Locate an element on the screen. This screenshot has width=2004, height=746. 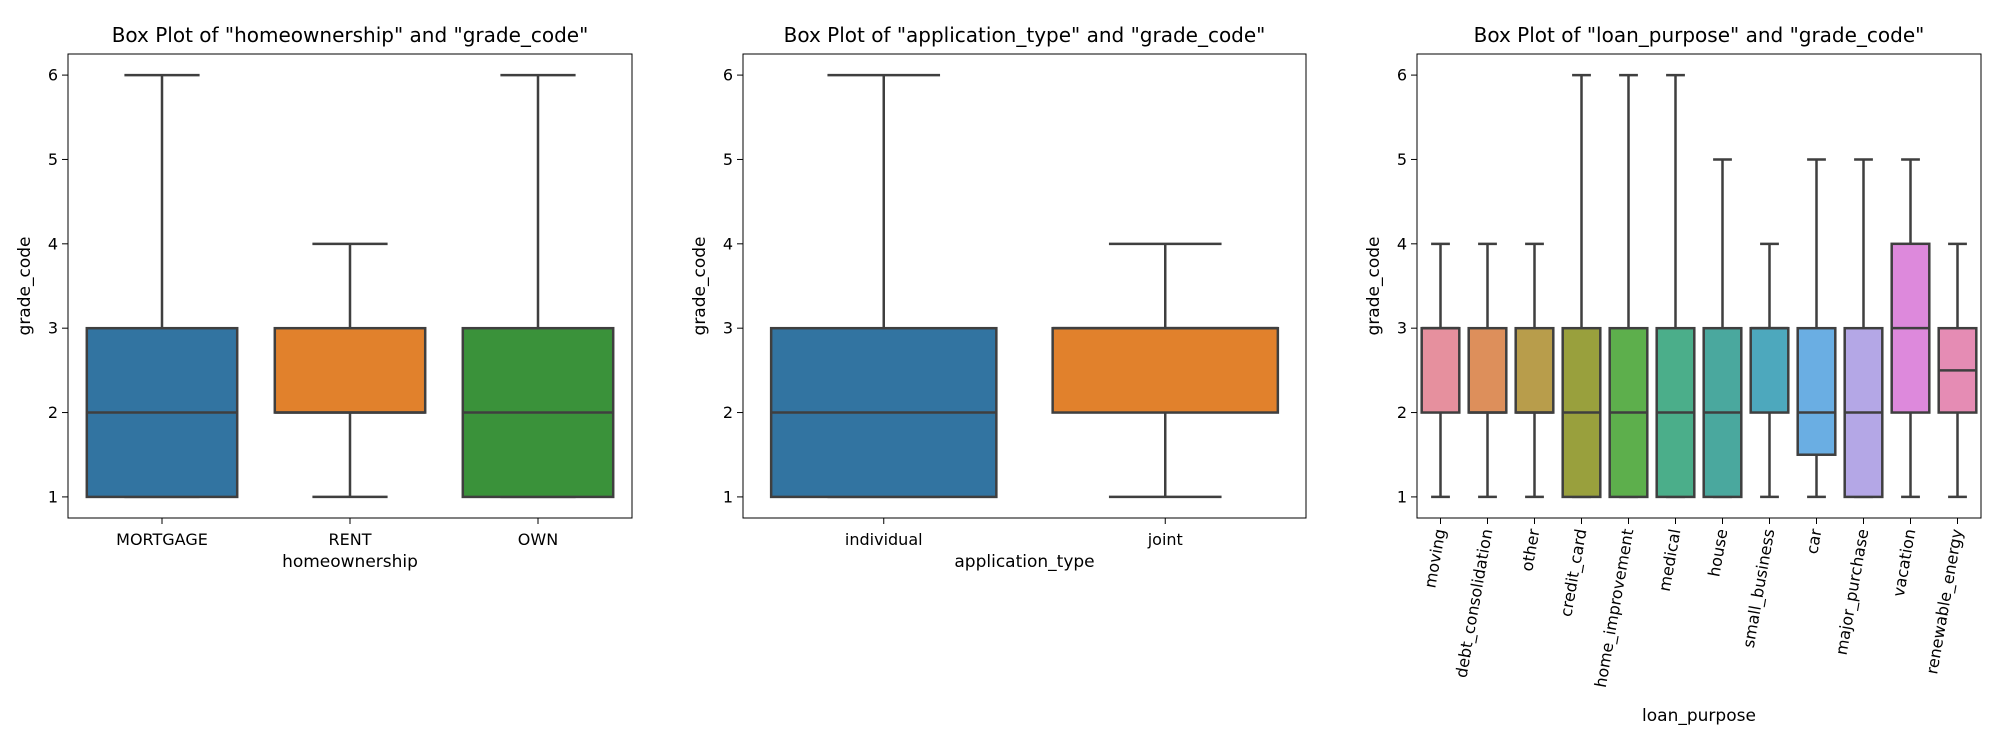
box-joint is located at coordinates (1165, 370).